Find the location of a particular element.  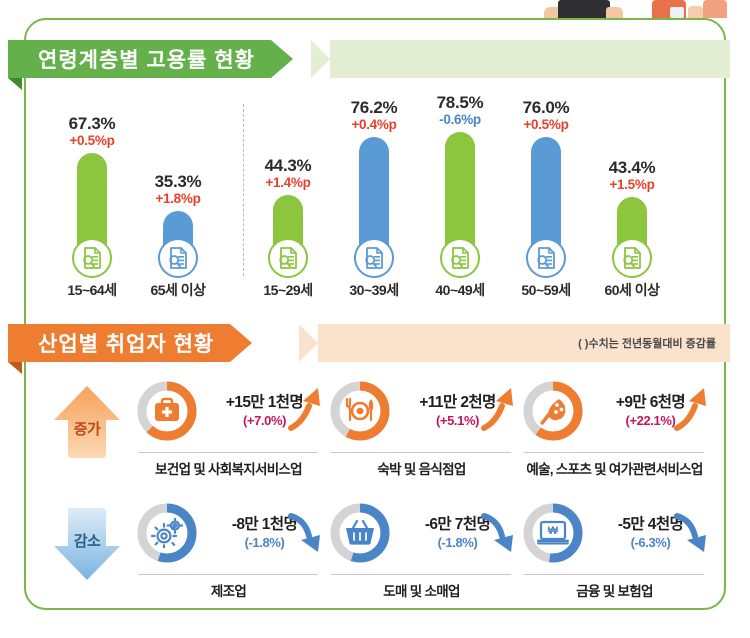

bar-labels: 67.3% +0.5%p is located at coordinates (92, 131).